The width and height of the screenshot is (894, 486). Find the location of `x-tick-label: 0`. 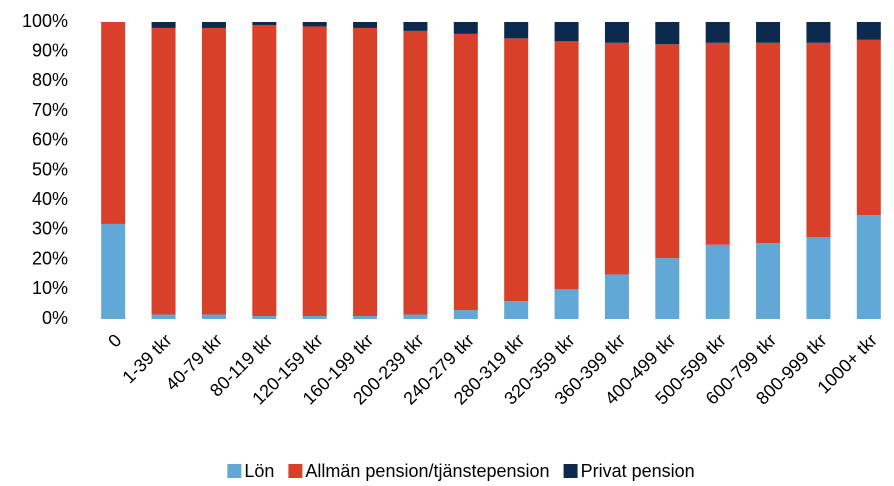

x-tick-label: 0 is located at coordinates (114, 340).